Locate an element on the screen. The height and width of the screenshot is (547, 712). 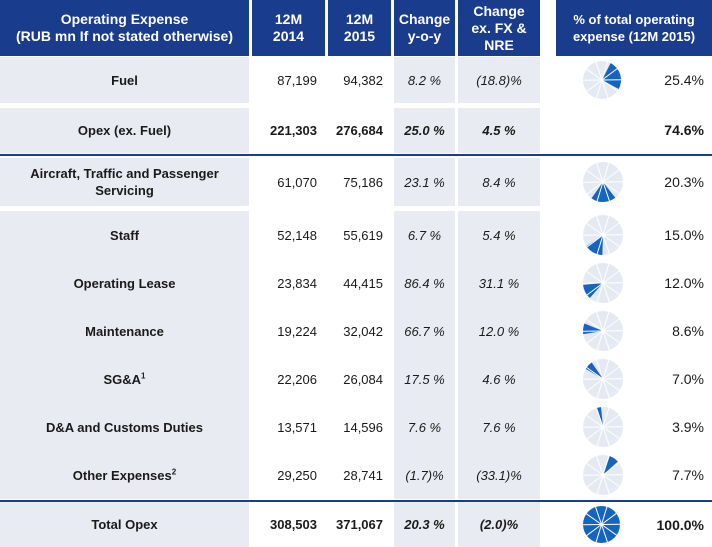
header-2014: 12M 2014 is located at coordinates (288, 28).